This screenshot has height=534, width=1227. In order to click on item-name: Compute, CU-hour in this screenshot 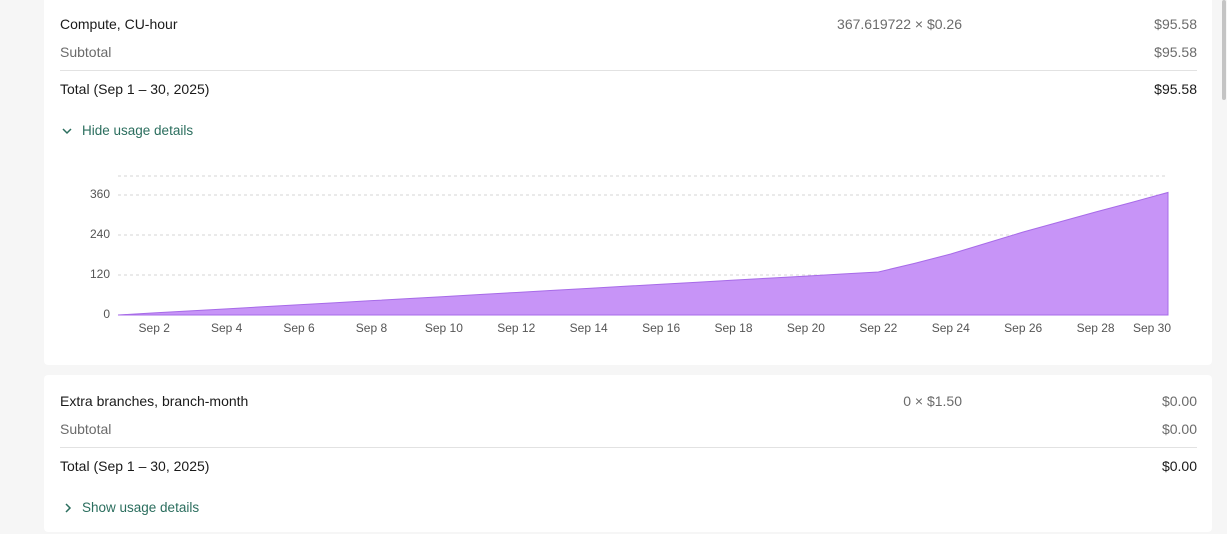, I will do `click(119, 24)`.